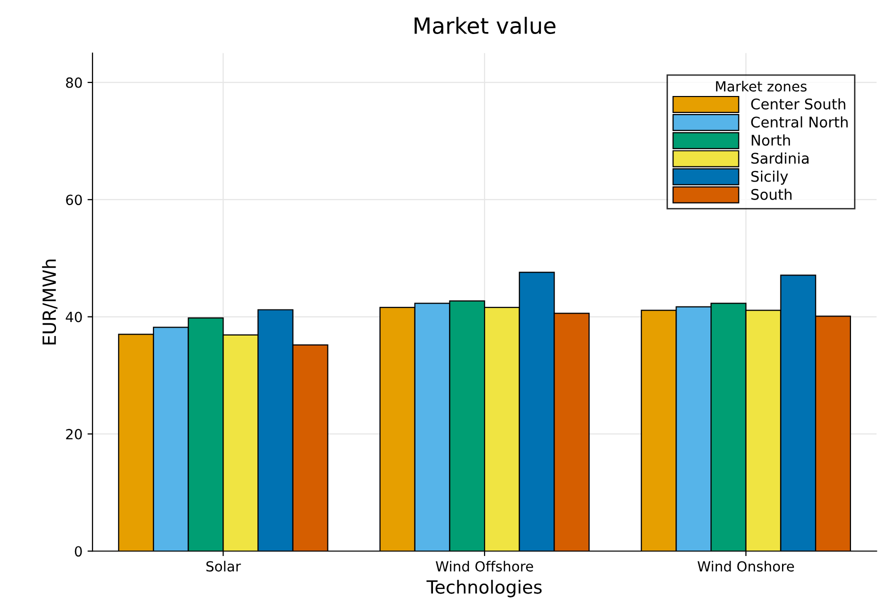  What do you see at coordinates (746, 566) in the screenshot?
I see `x-tick-label: Wind Onshore` at bounding box center [746, 566].